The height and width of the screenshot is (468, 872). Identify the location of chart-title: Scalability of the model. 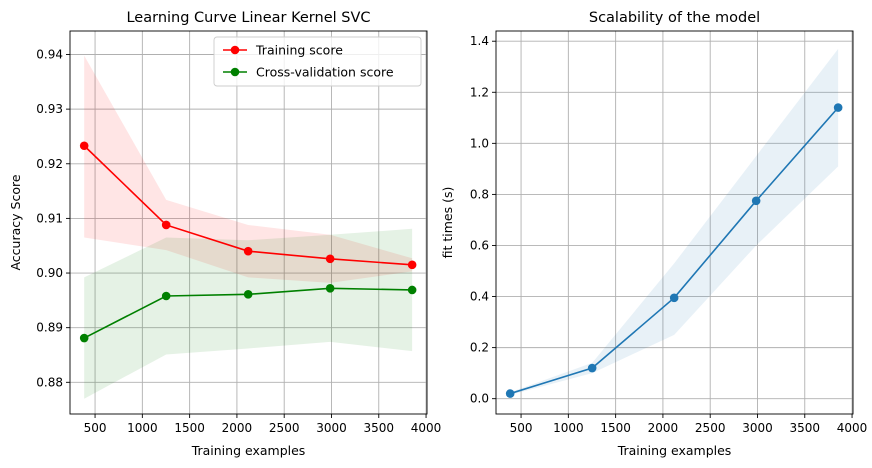
(674, 18).